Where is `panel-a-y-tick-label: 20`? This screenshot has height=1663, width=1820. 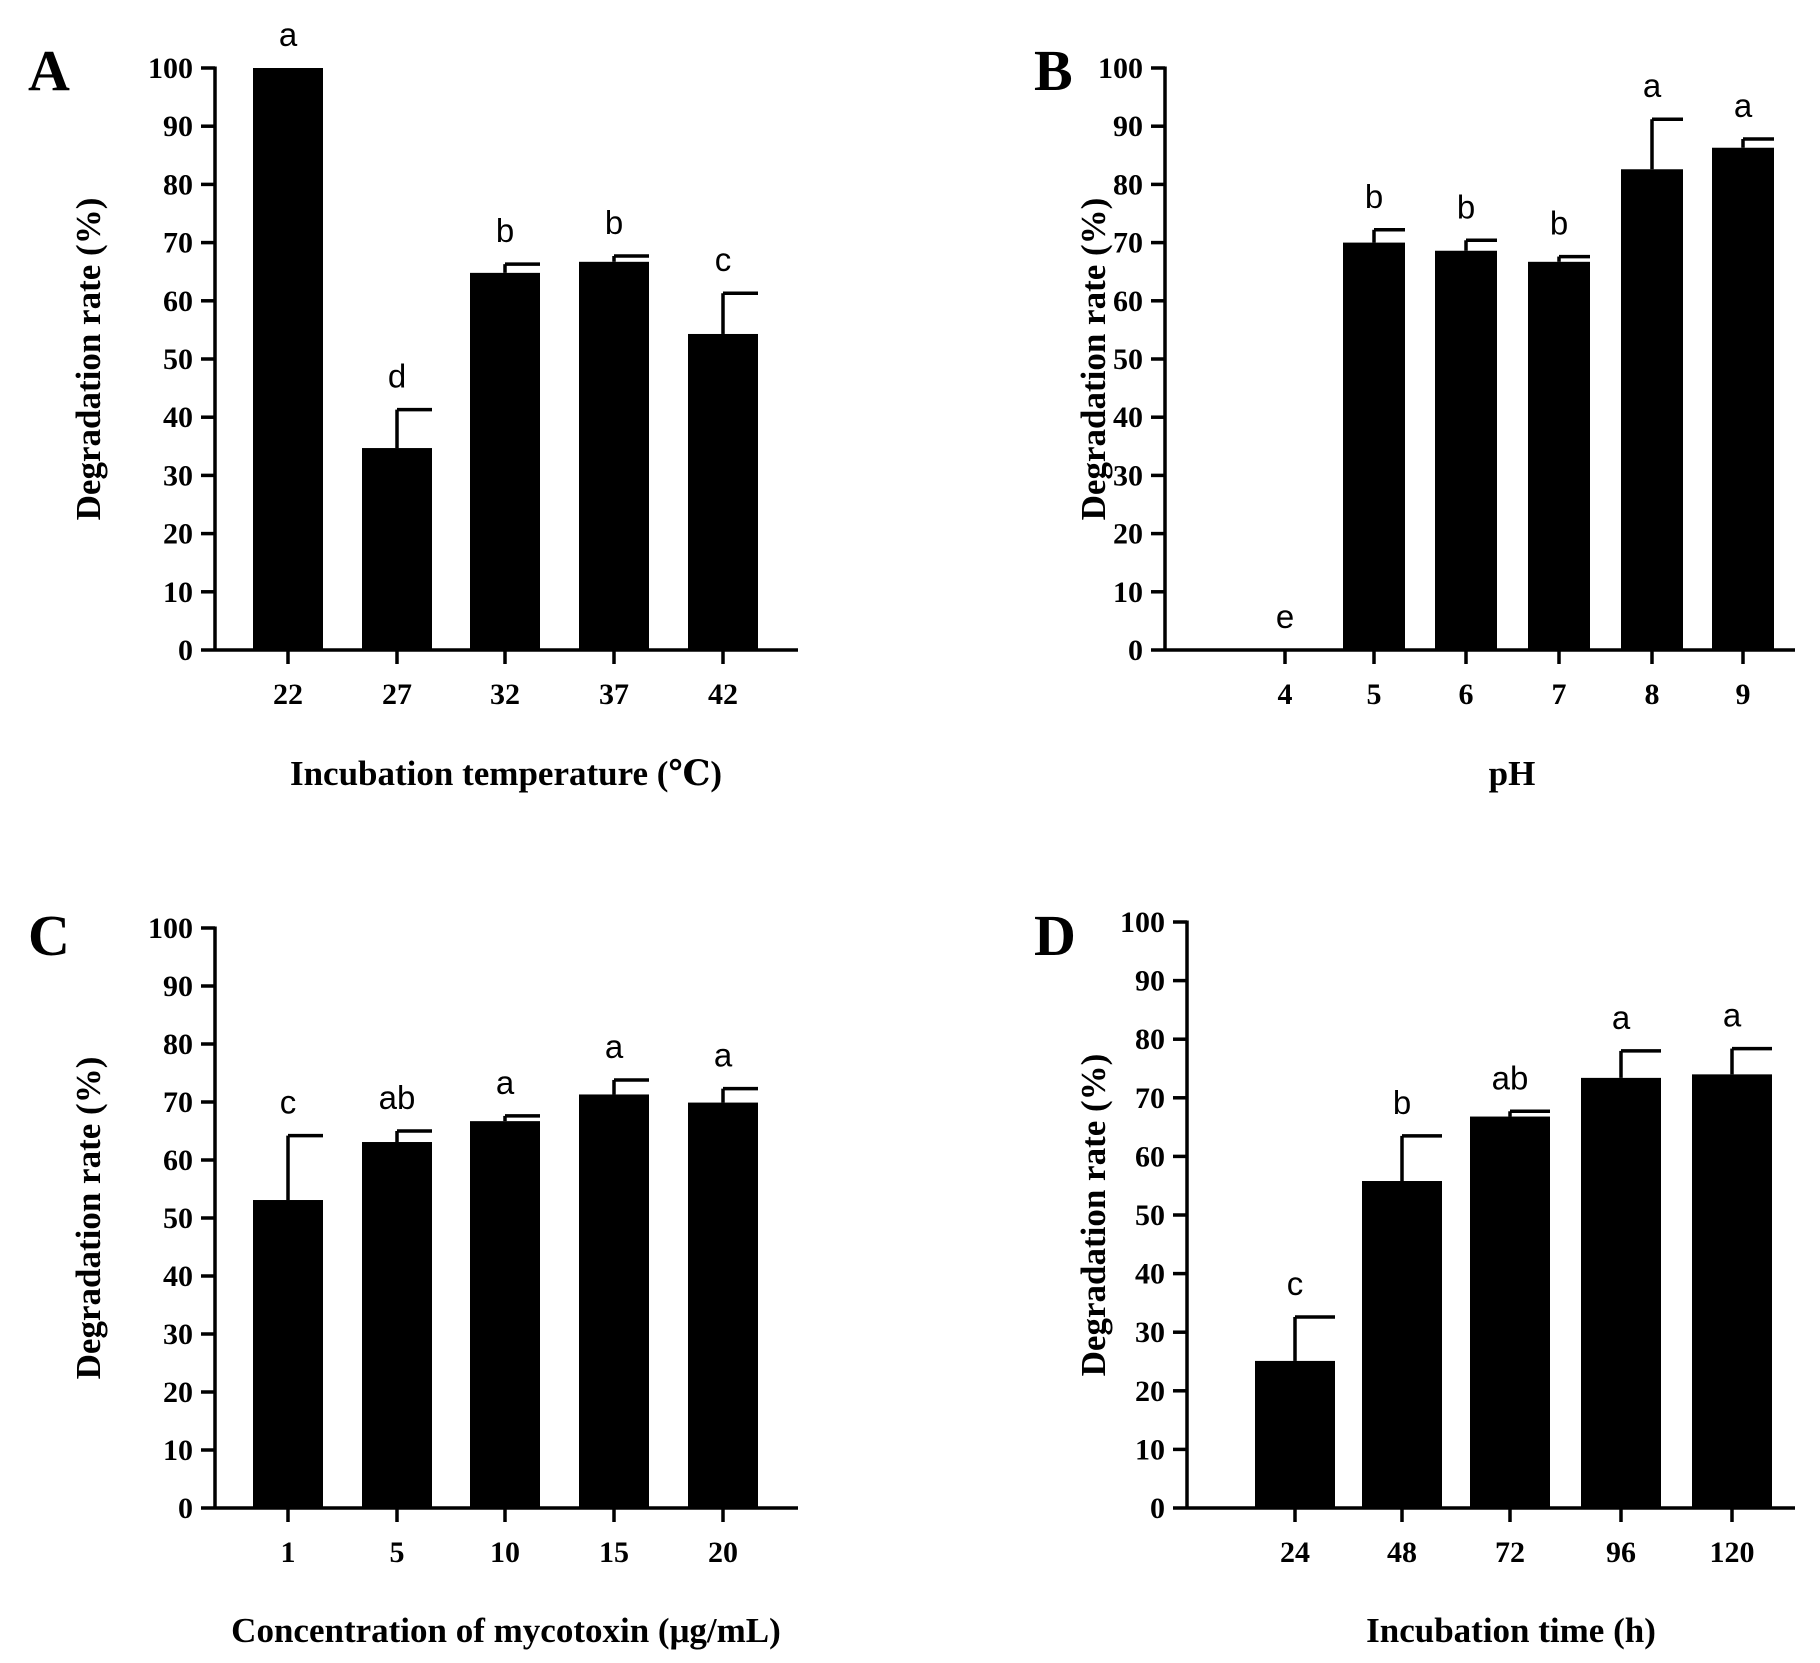
panel-a-y-tick-label: 20 is located at coordinates (178, 534).